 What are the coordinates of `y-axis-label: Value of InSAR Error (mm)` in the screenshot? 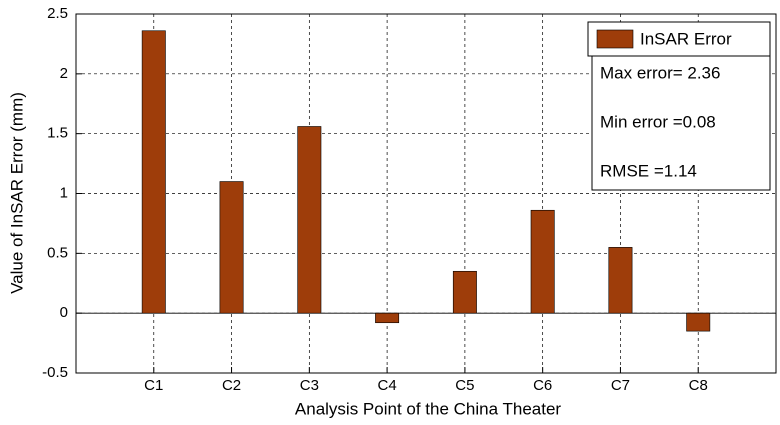 It's located at (16, 193).